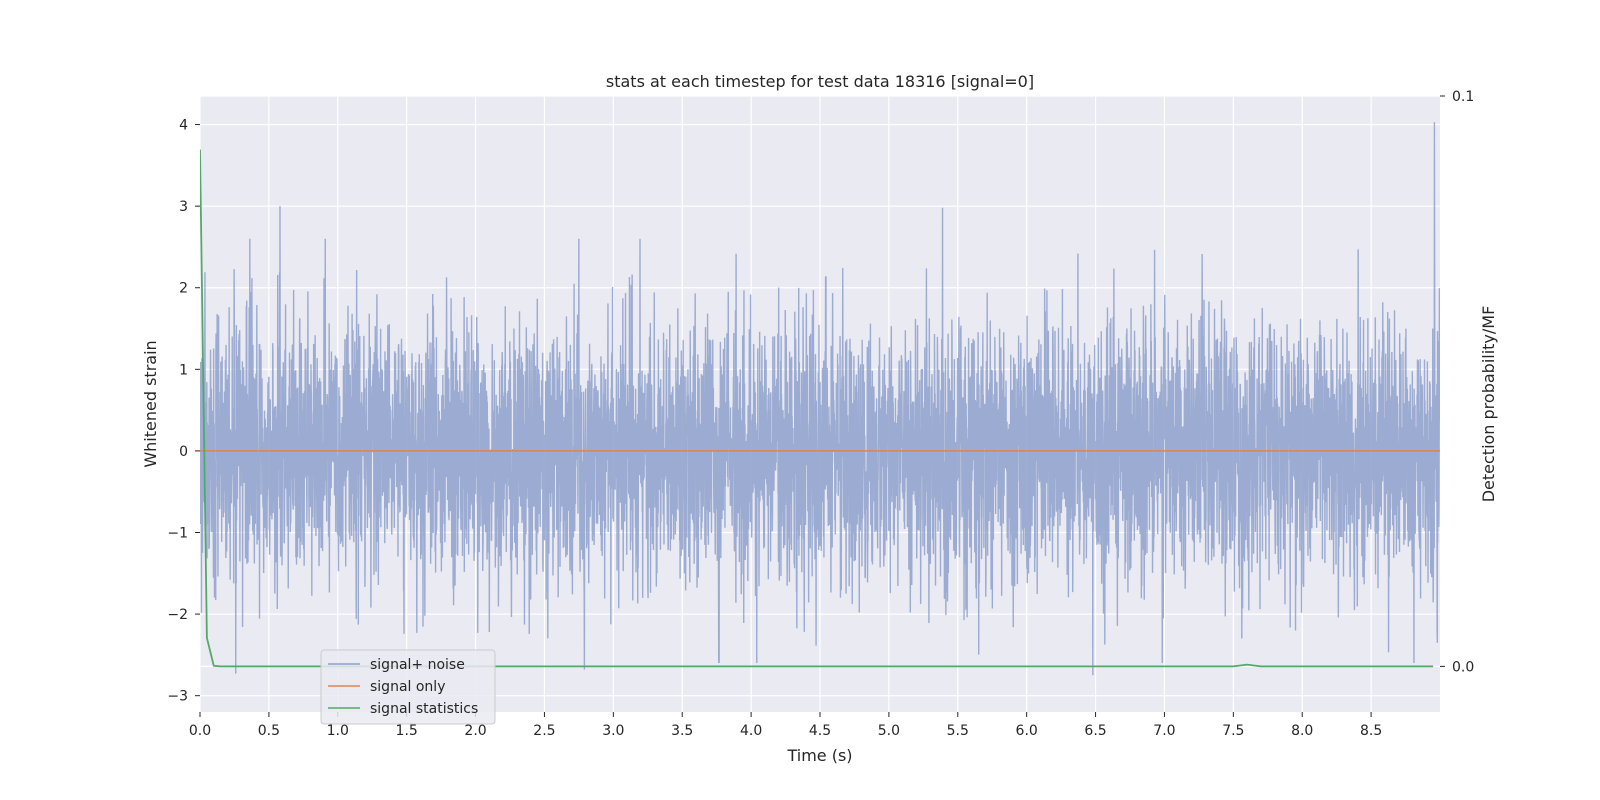  I want to click on y-tick-label: −2, so click(177, 615).